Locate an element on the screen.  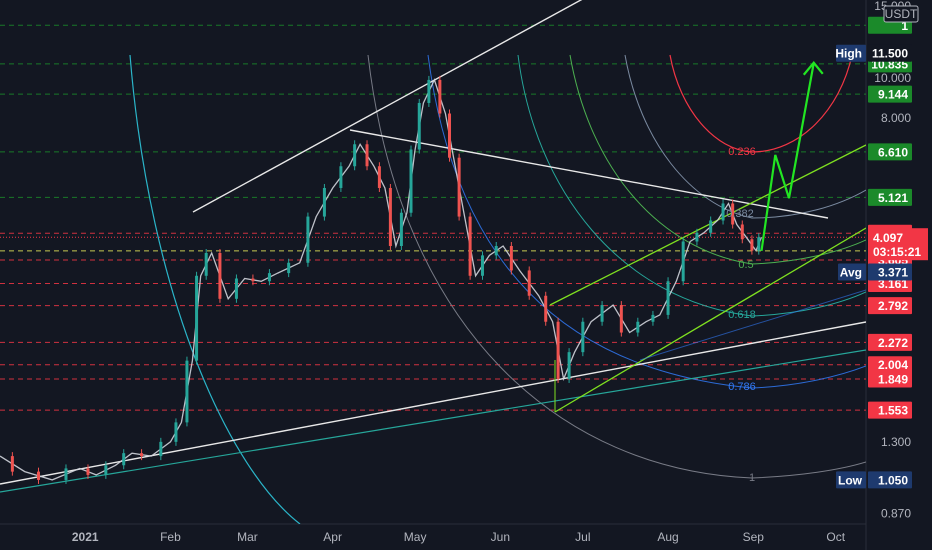
low-label-tag: Low is located at coordinates (851, 480).